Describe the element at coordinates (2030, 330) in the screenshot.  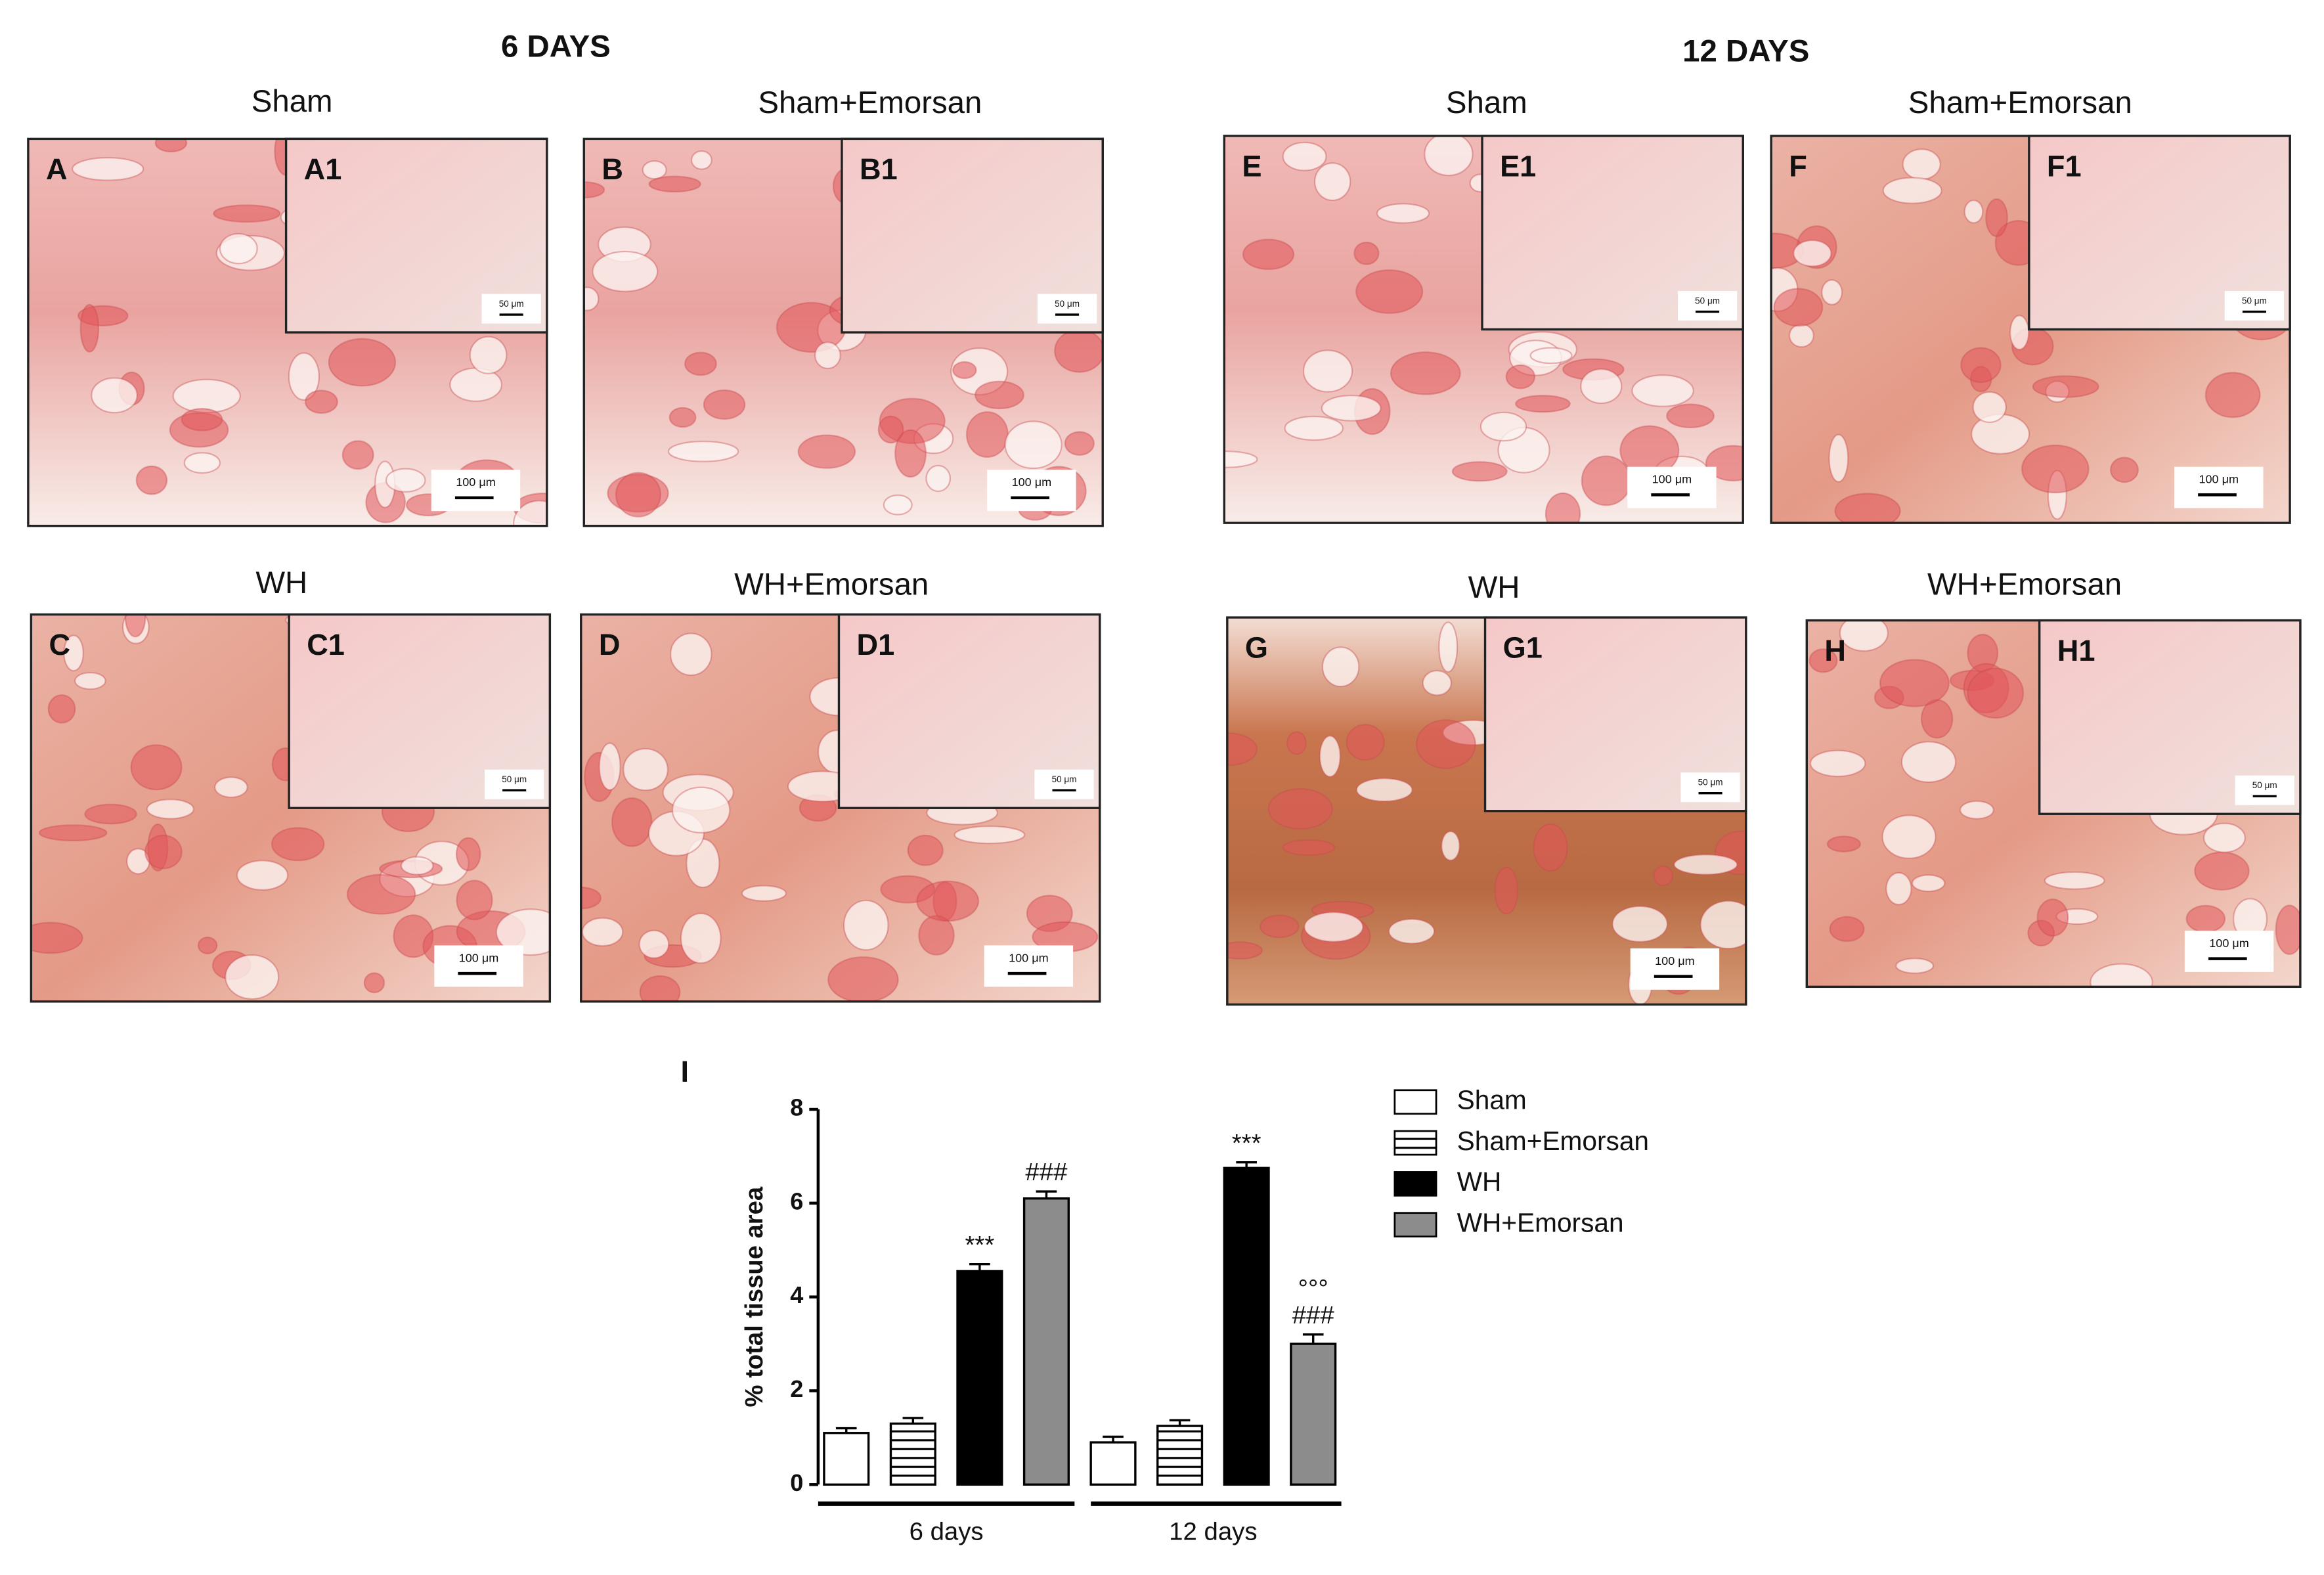
I see `micrograph: F F1 50 μm 100 μm` at that location.